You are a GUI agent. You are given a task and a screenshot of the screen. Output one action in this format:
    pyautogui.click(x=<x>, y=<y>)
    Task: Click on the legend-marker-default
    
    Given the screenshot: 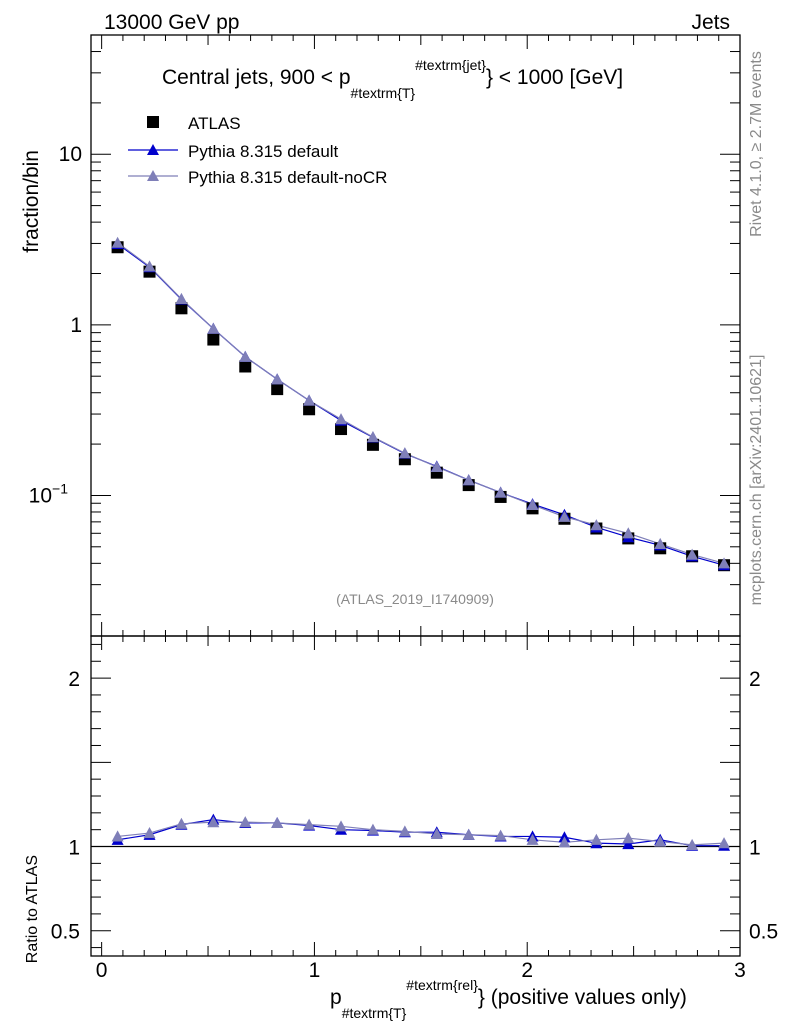 What is the action you would take?
    pyautogui.click(x=153, y=149)
    